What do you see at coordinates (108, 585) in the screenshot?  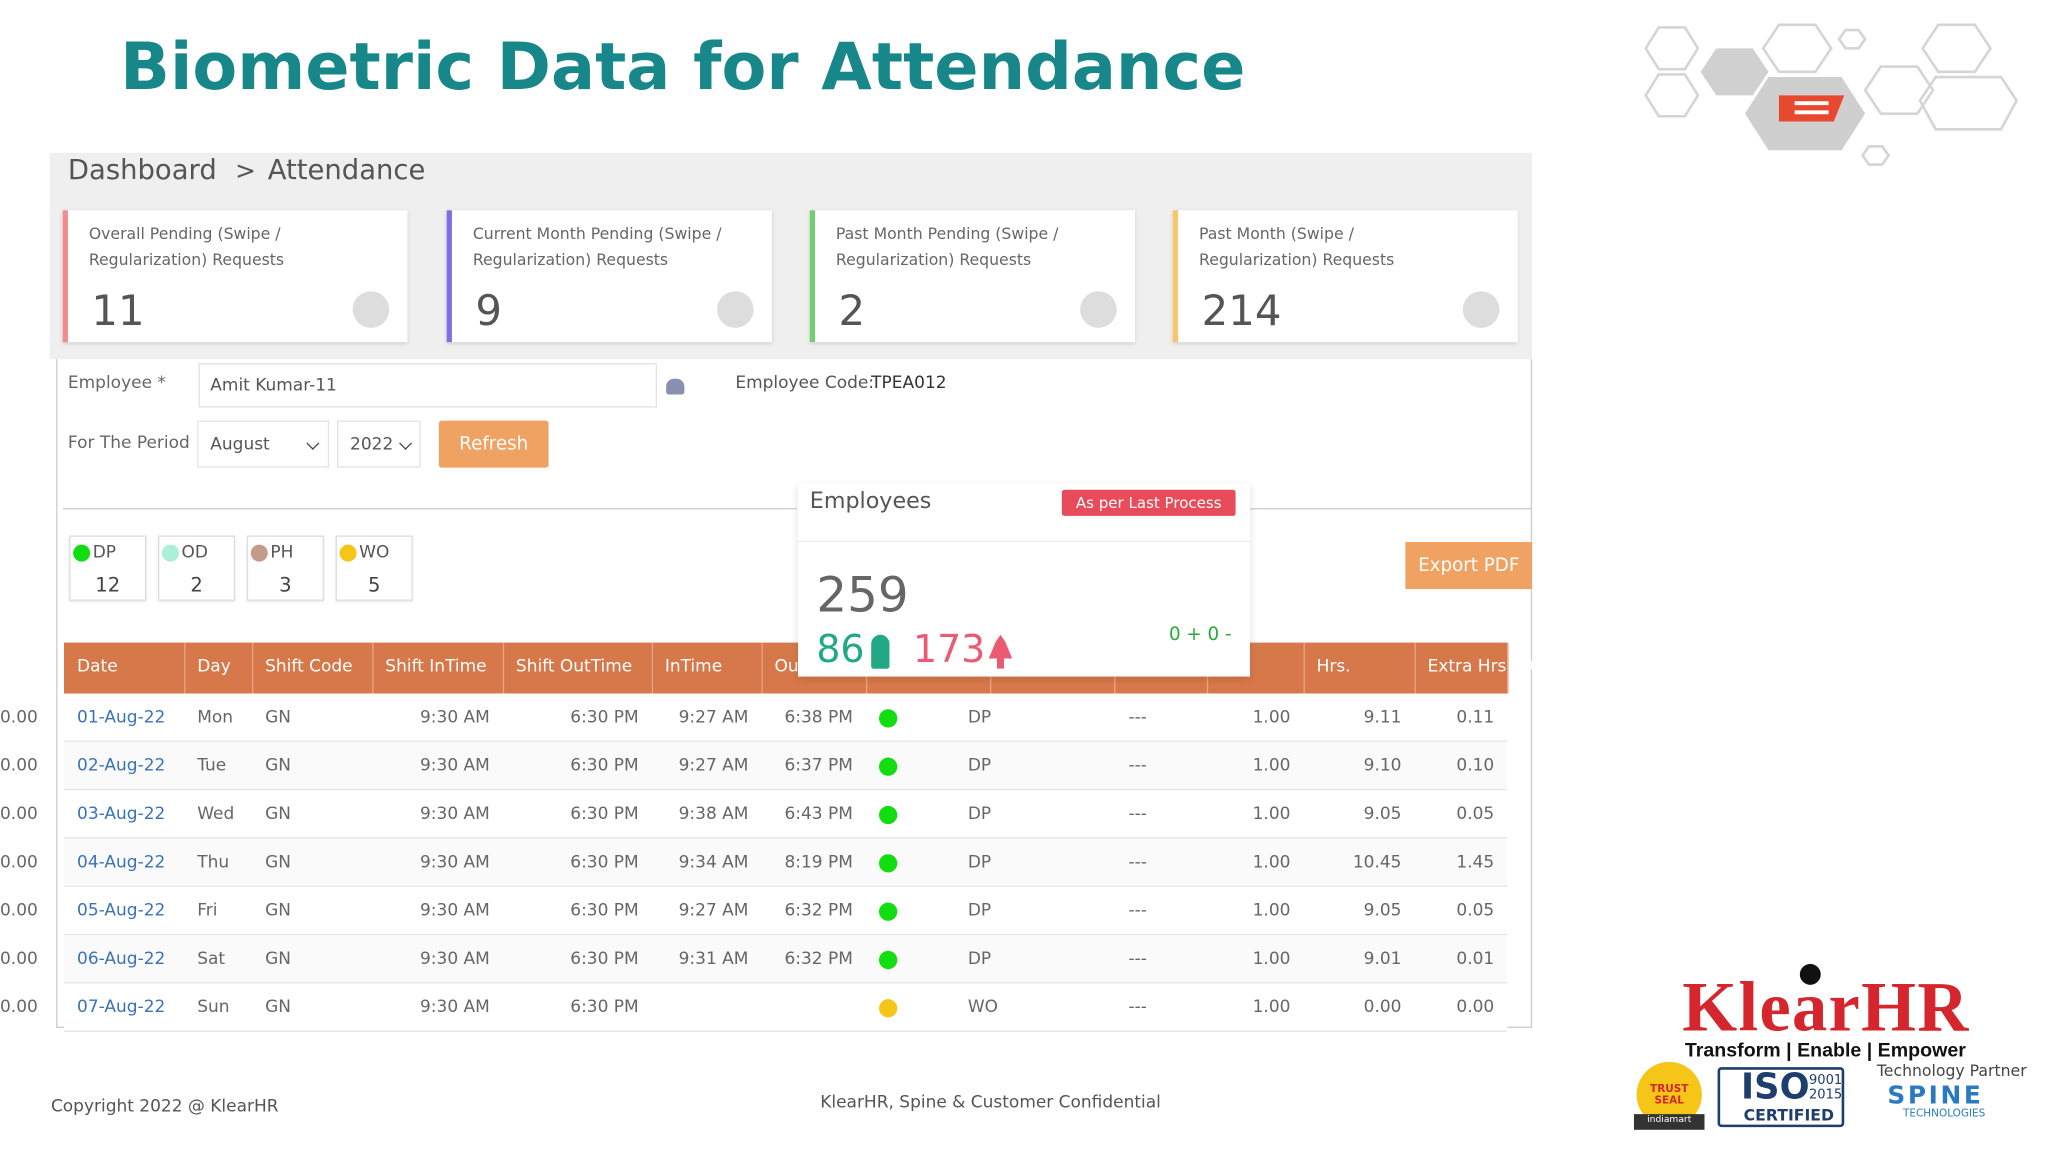 I see `legend-count: 12` at bounding box center [108, 585].